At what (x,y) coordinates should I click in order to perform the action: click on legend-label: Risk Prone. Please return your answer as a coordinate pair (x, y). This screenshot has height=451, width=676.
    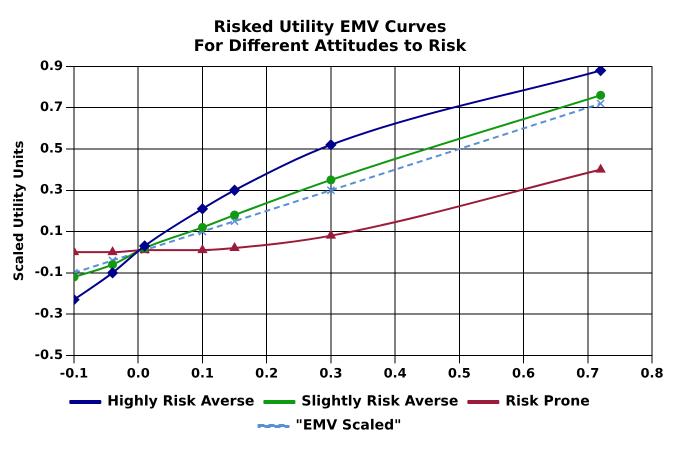
    Looking at the image, I should click on (547, 402).